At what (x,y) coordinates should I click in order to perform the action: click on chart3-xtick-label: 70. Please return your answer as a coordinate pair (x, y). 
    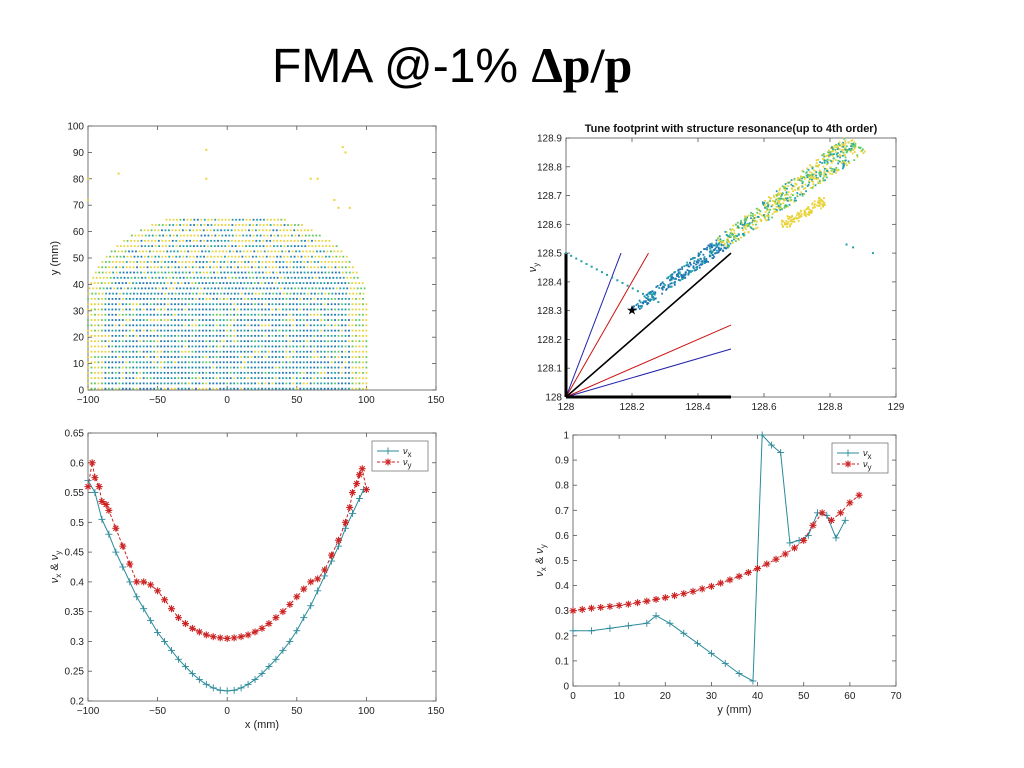
    Looking at the image, I should click on (896, 696).